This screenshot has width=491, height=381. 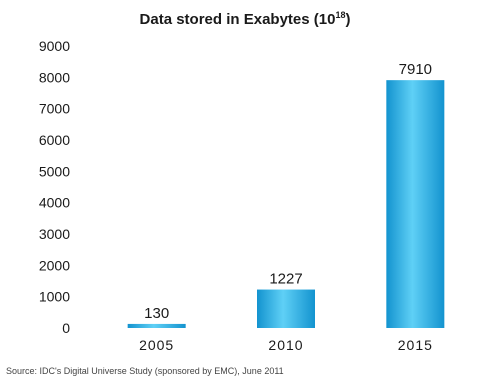 I want to click on x-tick-label-2010: 2010, so click(x=285, y=345).